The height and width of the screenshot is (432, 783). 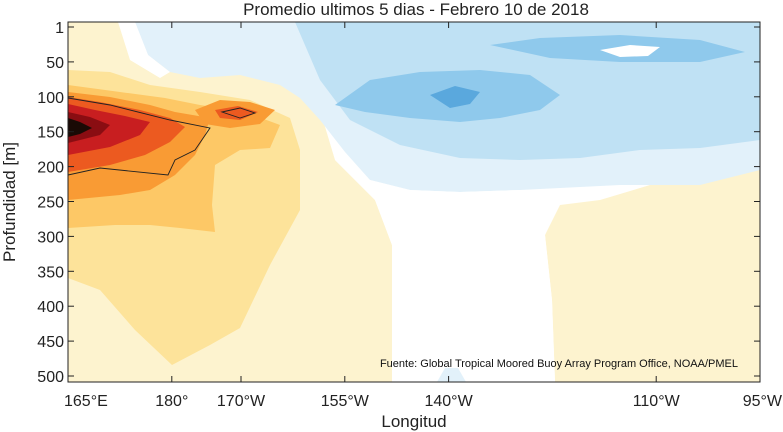 I want to click on x-tick-label: 140°W, so click(x=448, y=401).